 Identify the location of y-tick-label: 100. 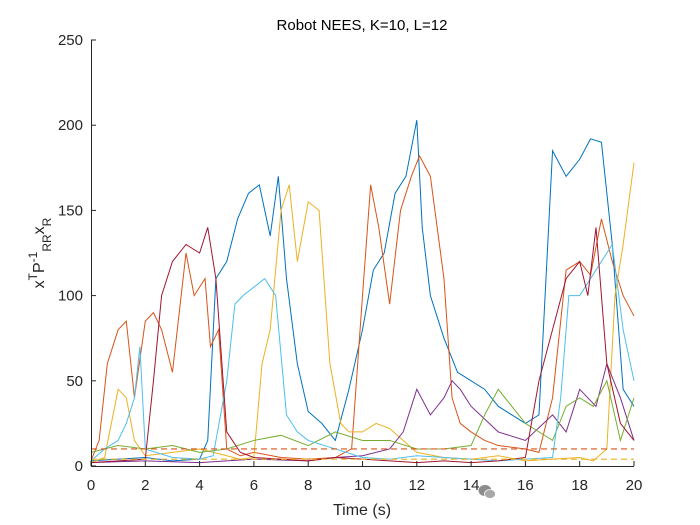
(70, 296).